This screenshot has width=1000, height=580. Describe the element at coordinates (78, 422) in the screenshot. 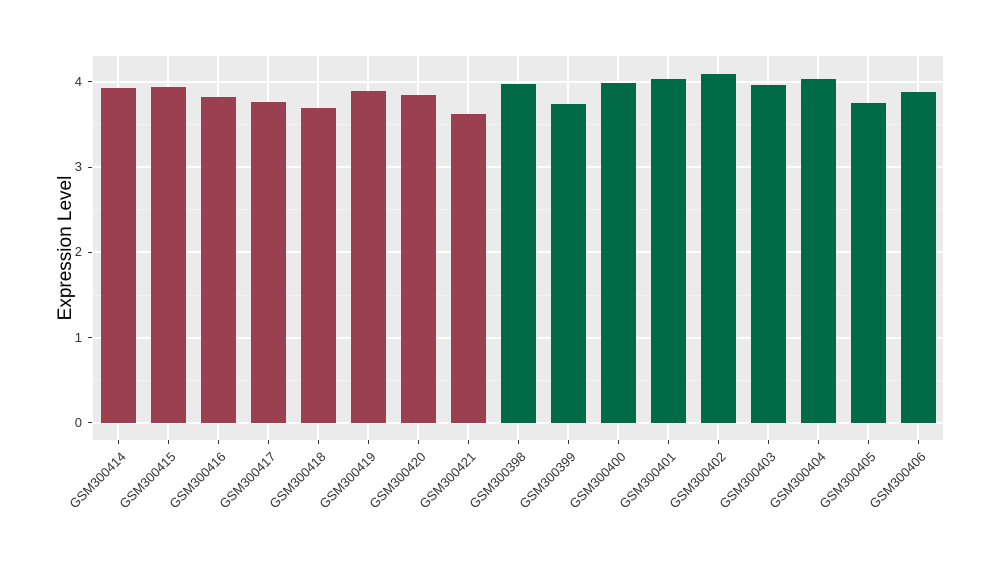

I see `y-tick-label: 0` at that location.